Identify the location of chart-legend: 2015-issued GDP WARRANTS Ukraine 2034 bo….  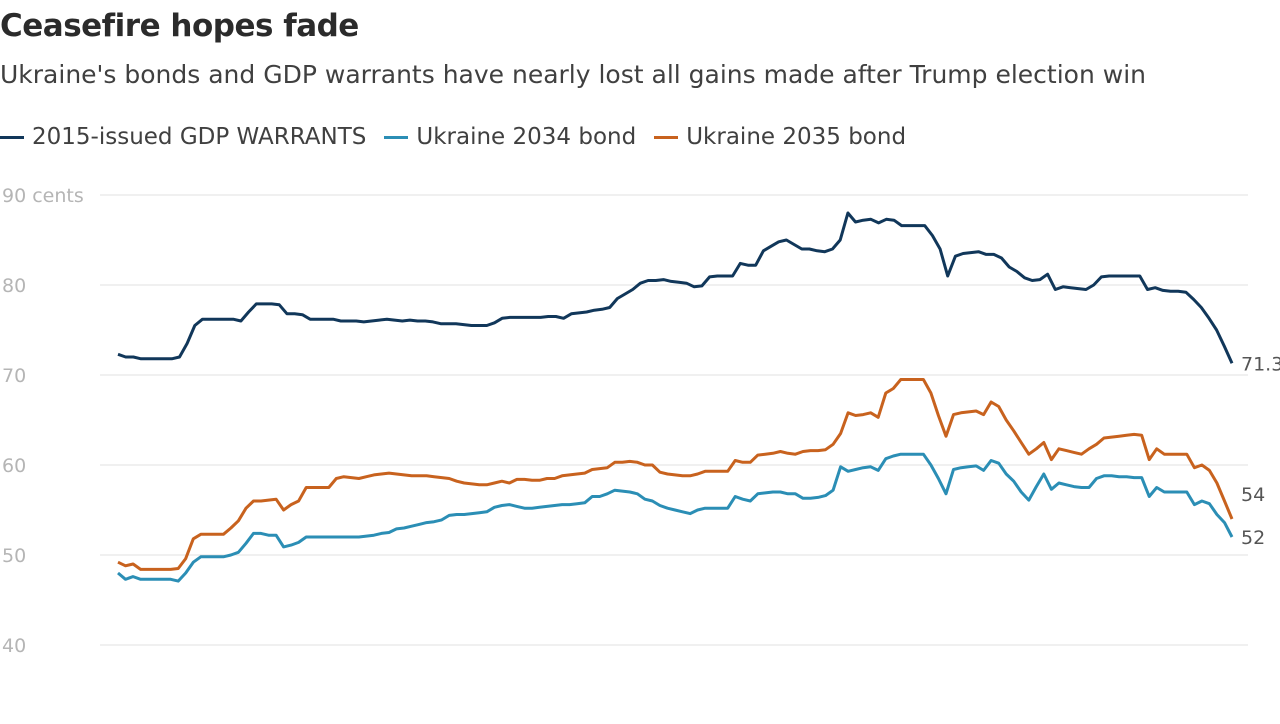
(453, 137).